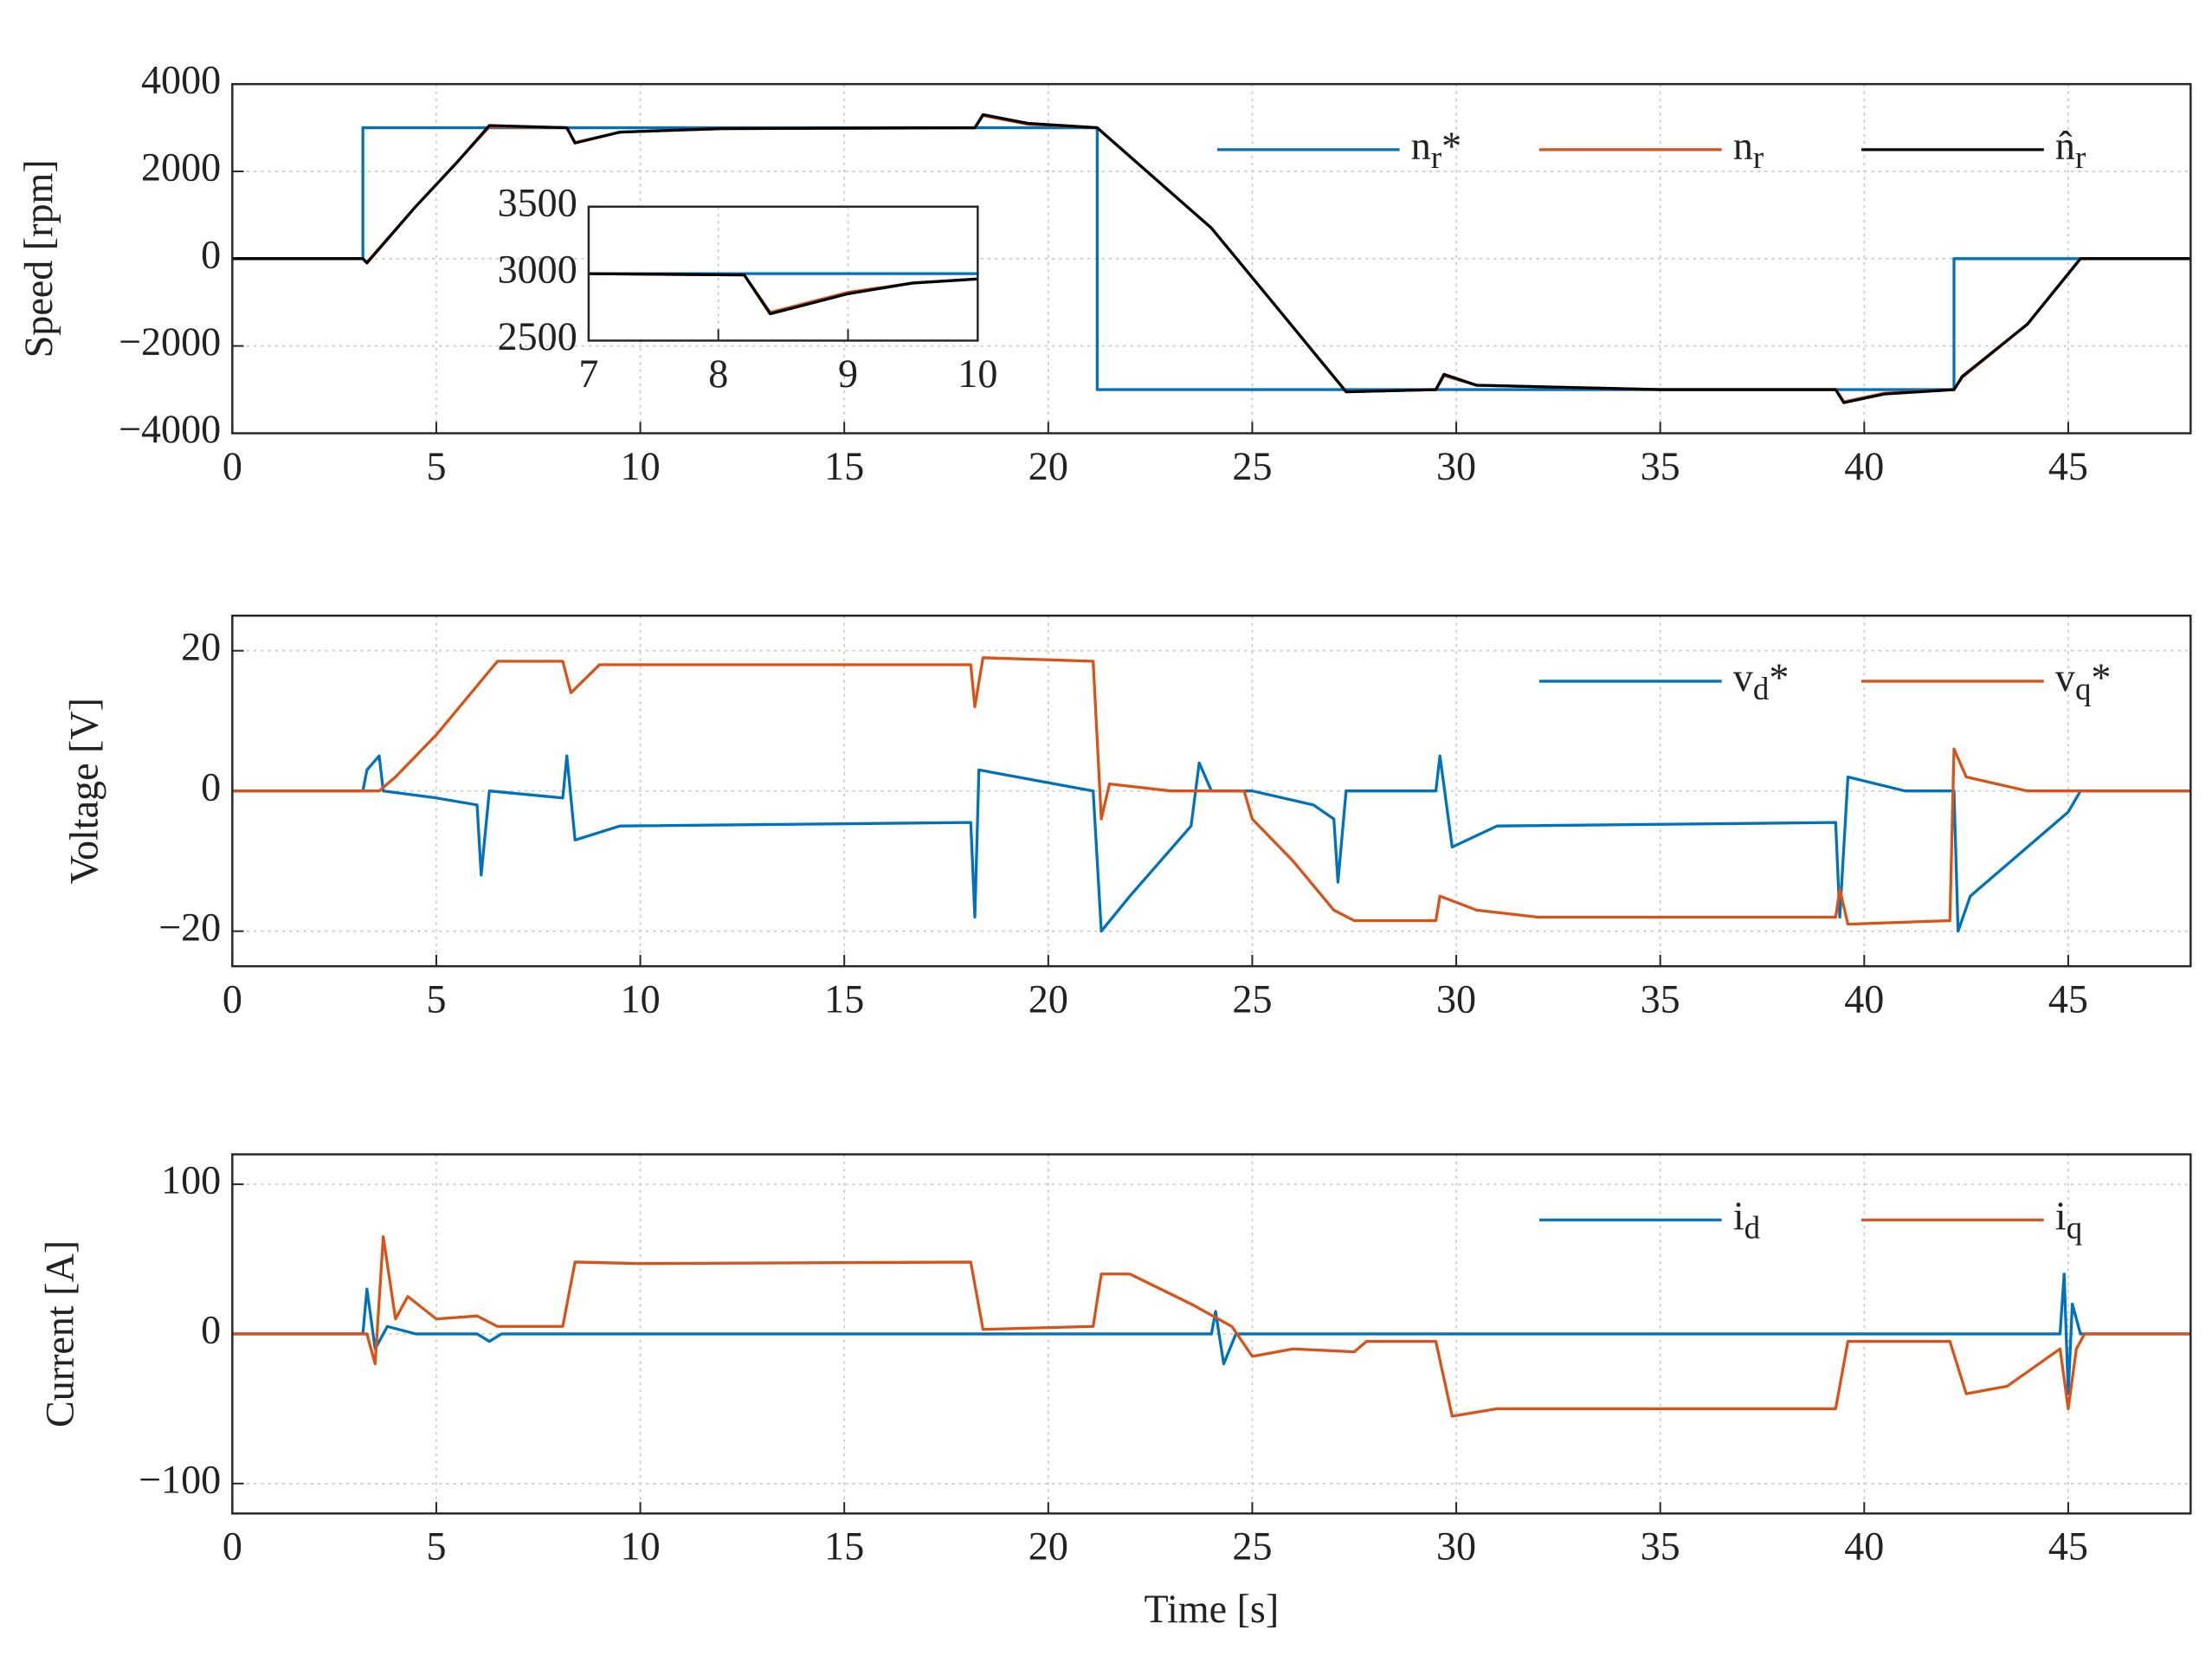  What do you see at coordinates (2068, 1220) in the screenshot?
I see `legend-label: iq` at bounding box center [2068, 1220].